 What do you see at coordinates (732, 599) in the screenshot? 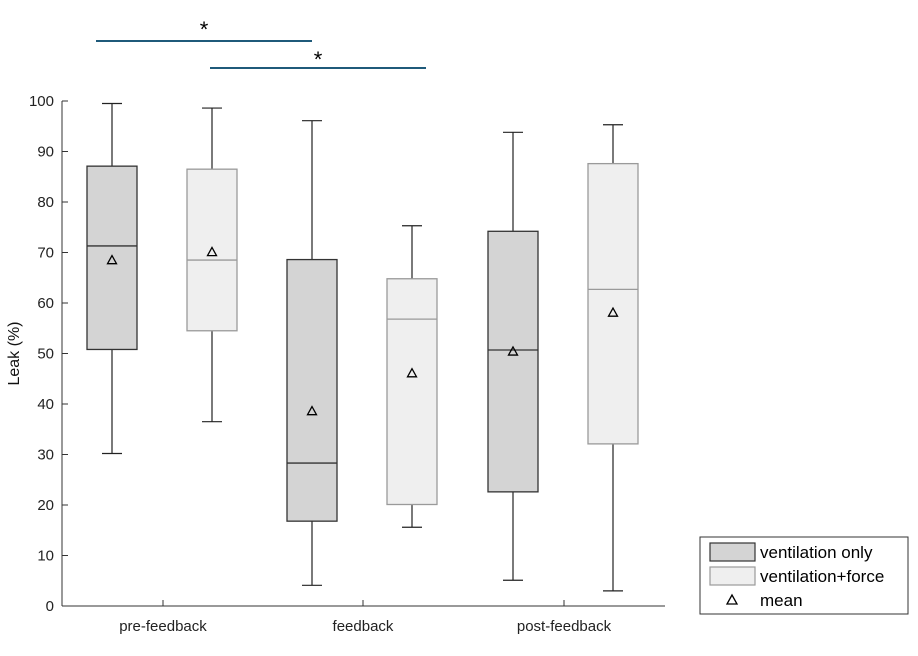
I see `legend-mean-marker` at bounding box center [732, 599].